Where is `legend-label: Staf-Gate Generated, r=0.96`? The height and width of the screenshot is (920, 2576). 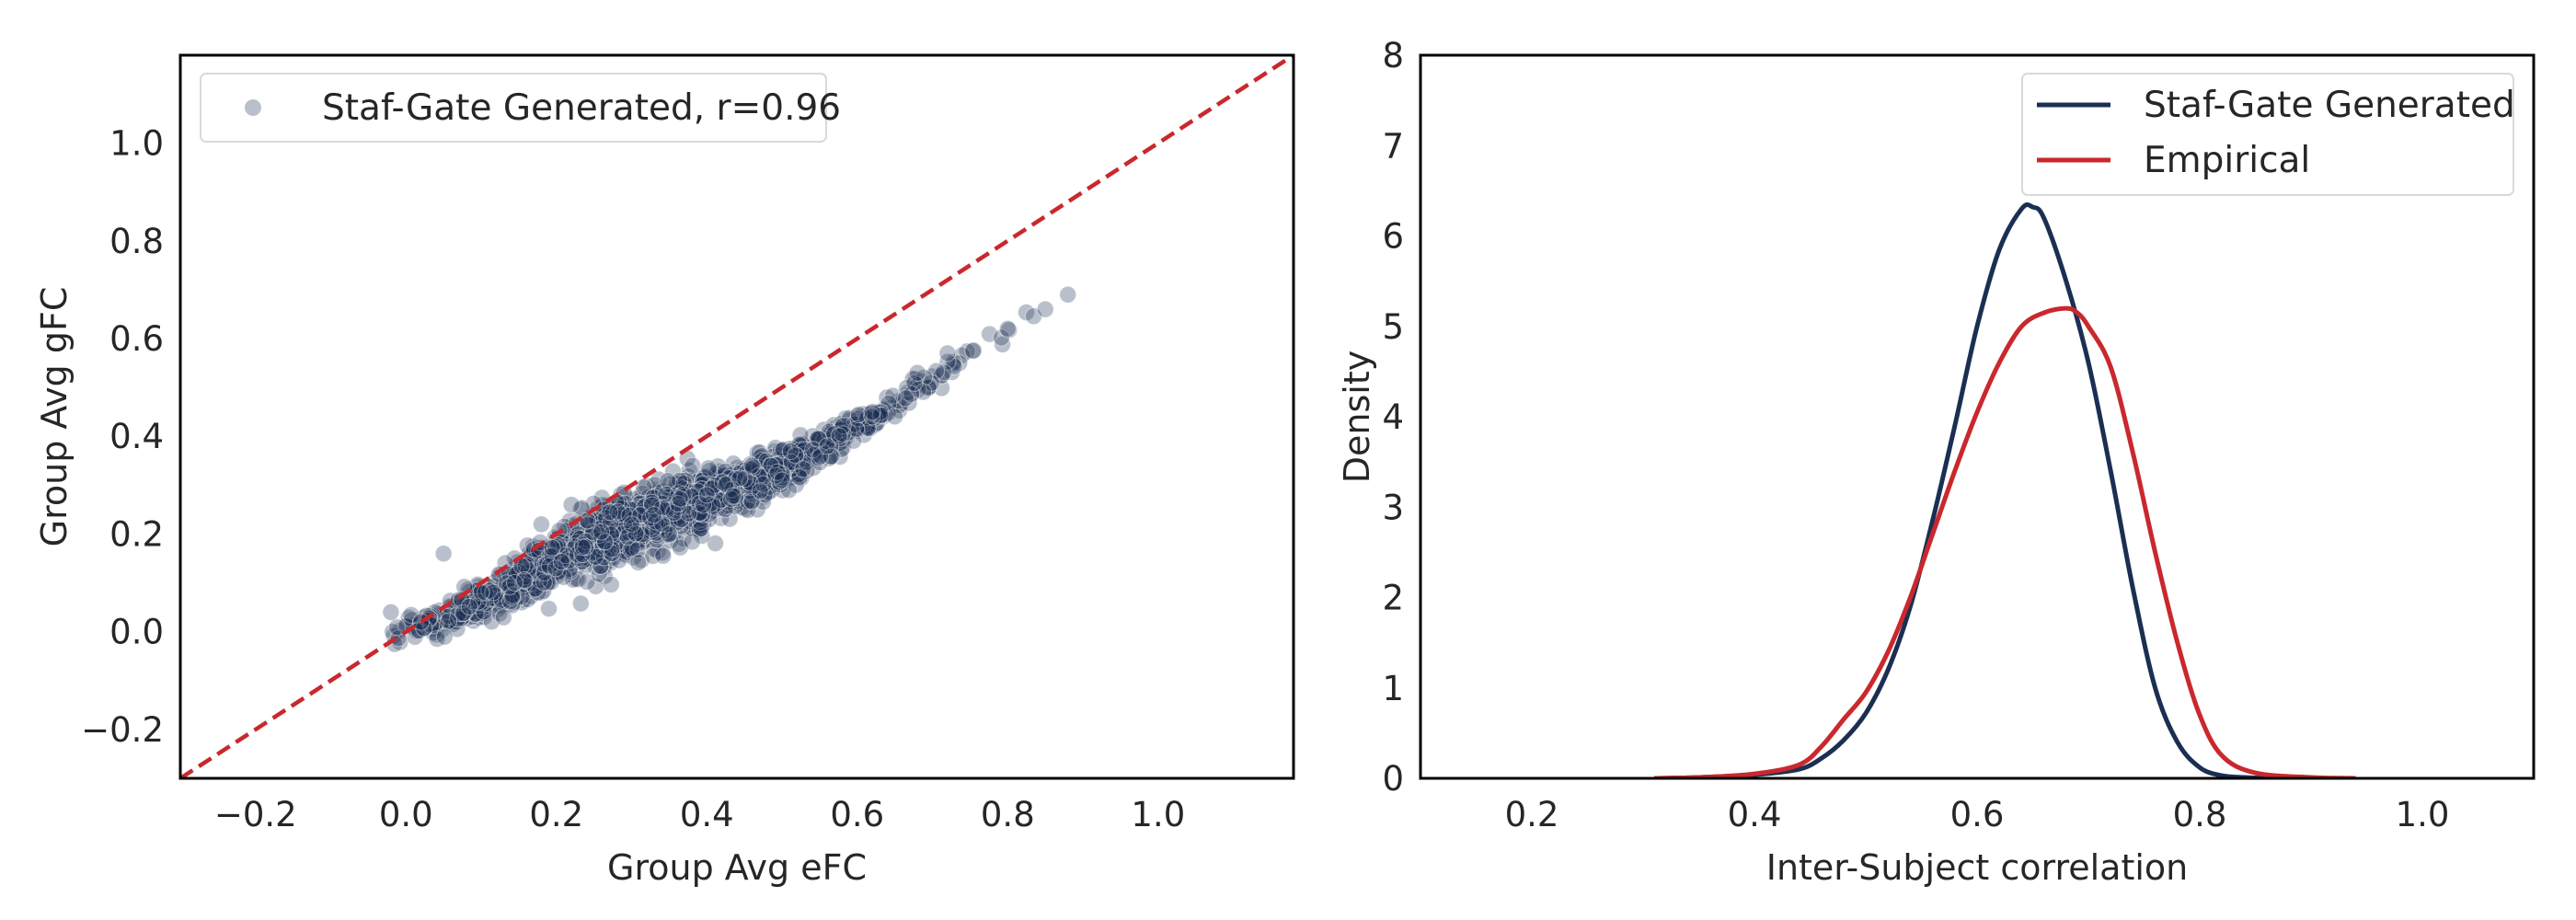 legend-label: Staf-Gate Generated, r=0.96 is located at coordinates (581, 108).